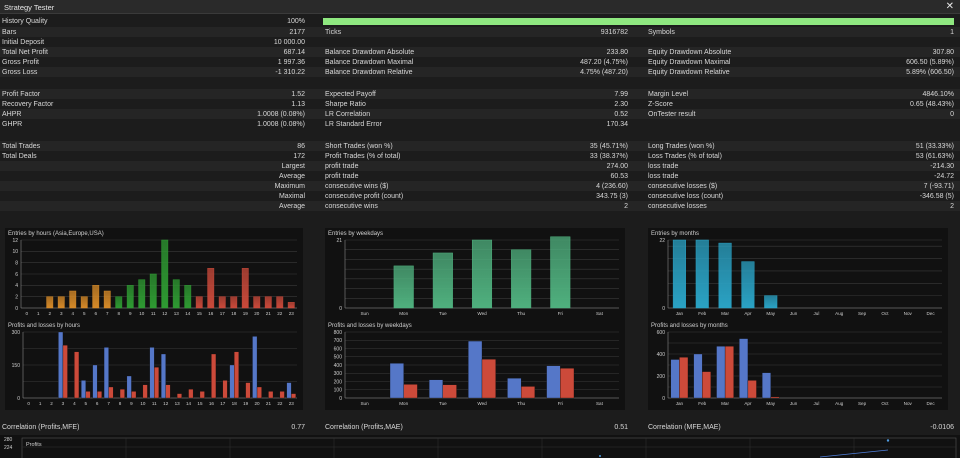  What do you see at coordinates (338, 391) in the screenshot?
I see `y-tick-label: 100` at bounding box center [338, 391].